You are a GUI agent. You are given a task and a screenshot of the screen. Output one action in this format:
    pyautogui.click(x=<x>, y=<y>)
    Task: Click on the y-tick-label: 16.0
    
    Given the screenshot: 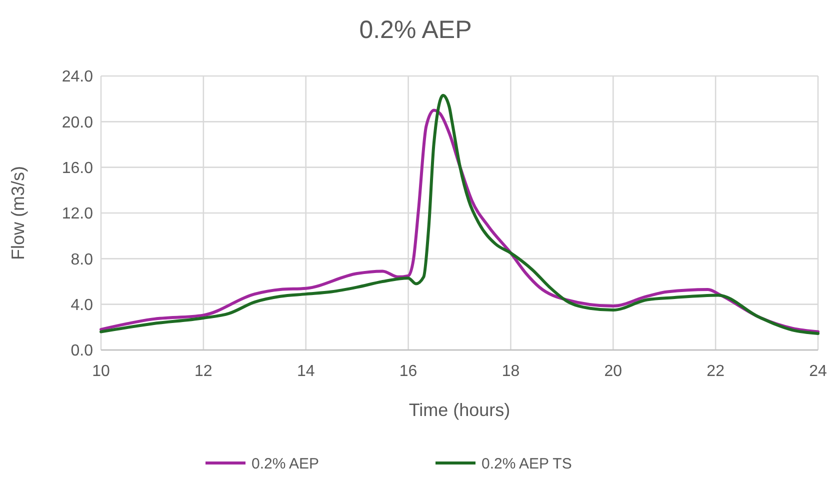 What is the action you would take?
    pyautogui.click(x=78, y=168)
    